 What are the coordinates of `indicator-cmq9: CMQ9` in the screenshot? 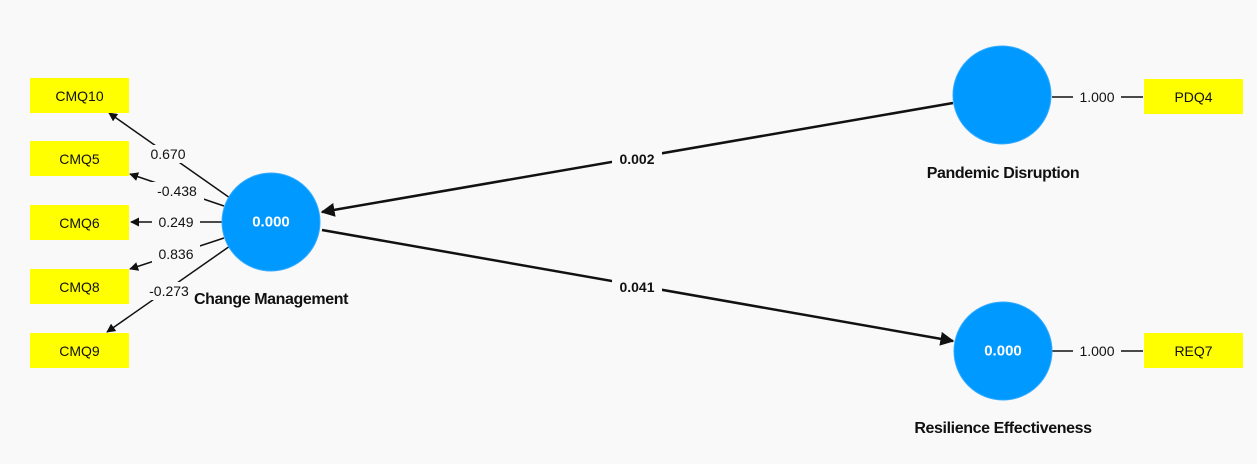 It's located at (79, 350).